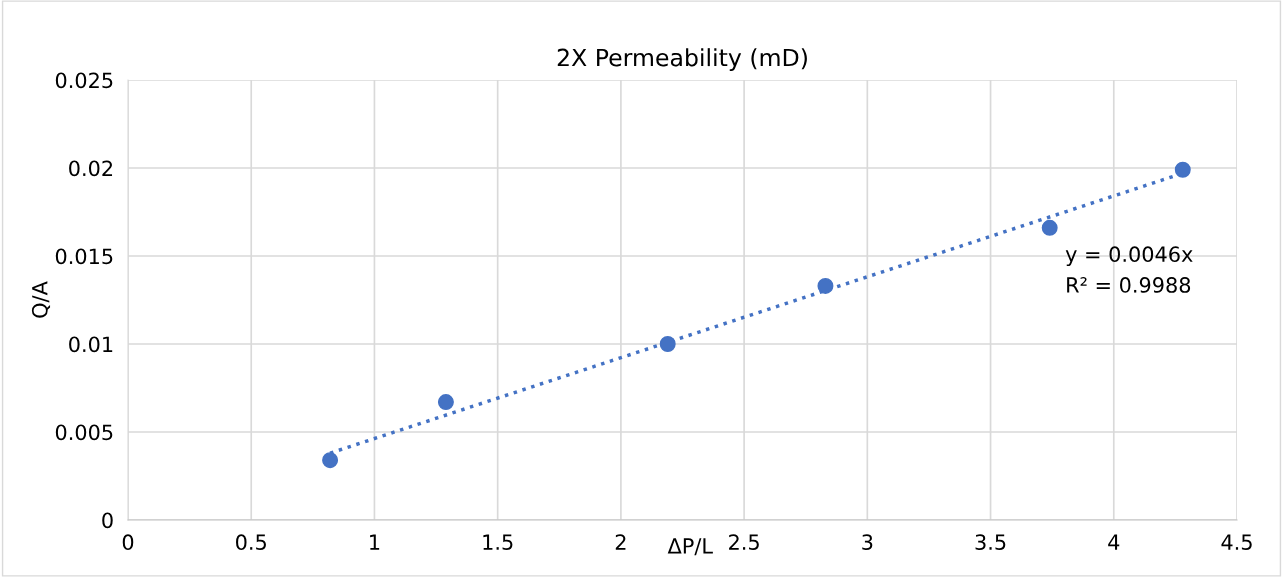 The height and width of the screenshot is (577, 1283). Describe the element at coordinates (375, 542) in the screenshot. I see `x-tick-label: 1` at that location.